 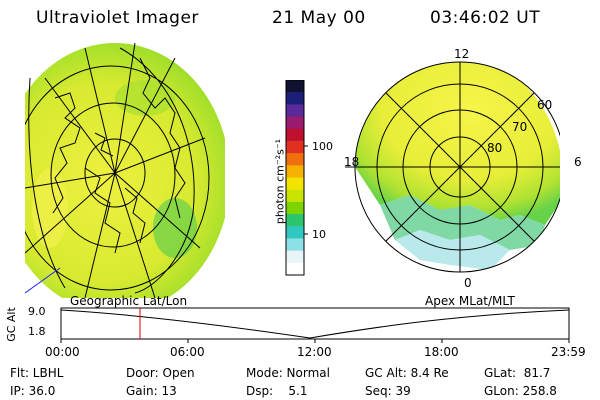 I want to click on time-label: 03:46:02 UT, so click(x=485, y=18).